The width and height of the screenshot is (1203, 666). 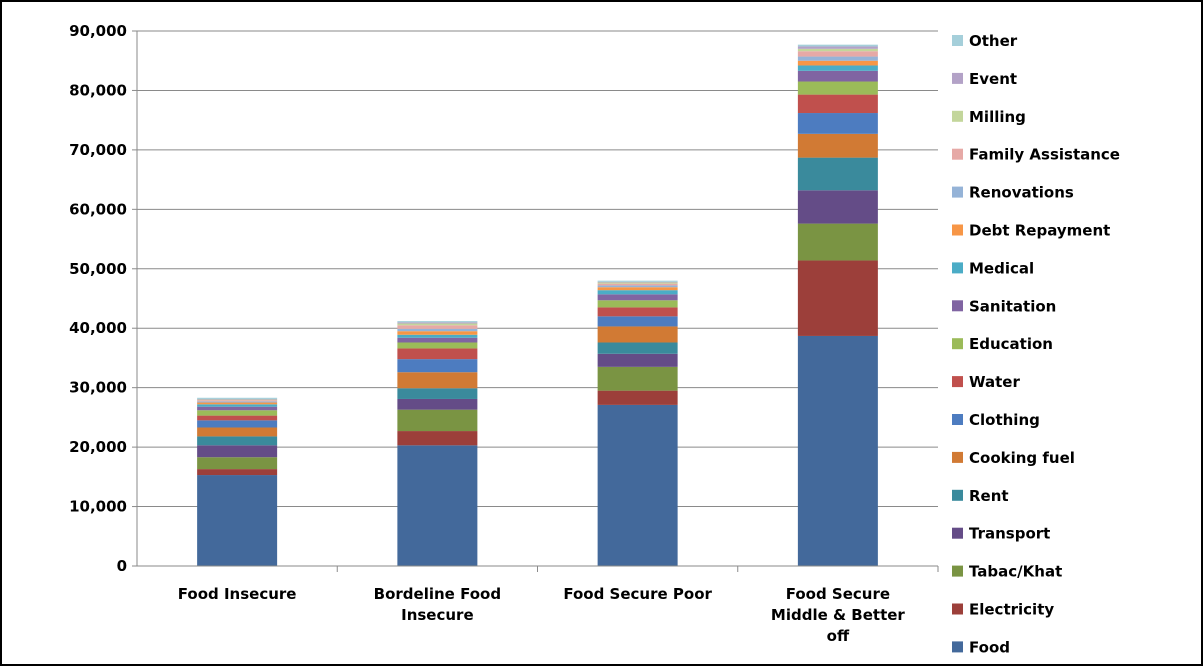 I want to click on y-tick-label: 20,000, so click(x=98, y=447).